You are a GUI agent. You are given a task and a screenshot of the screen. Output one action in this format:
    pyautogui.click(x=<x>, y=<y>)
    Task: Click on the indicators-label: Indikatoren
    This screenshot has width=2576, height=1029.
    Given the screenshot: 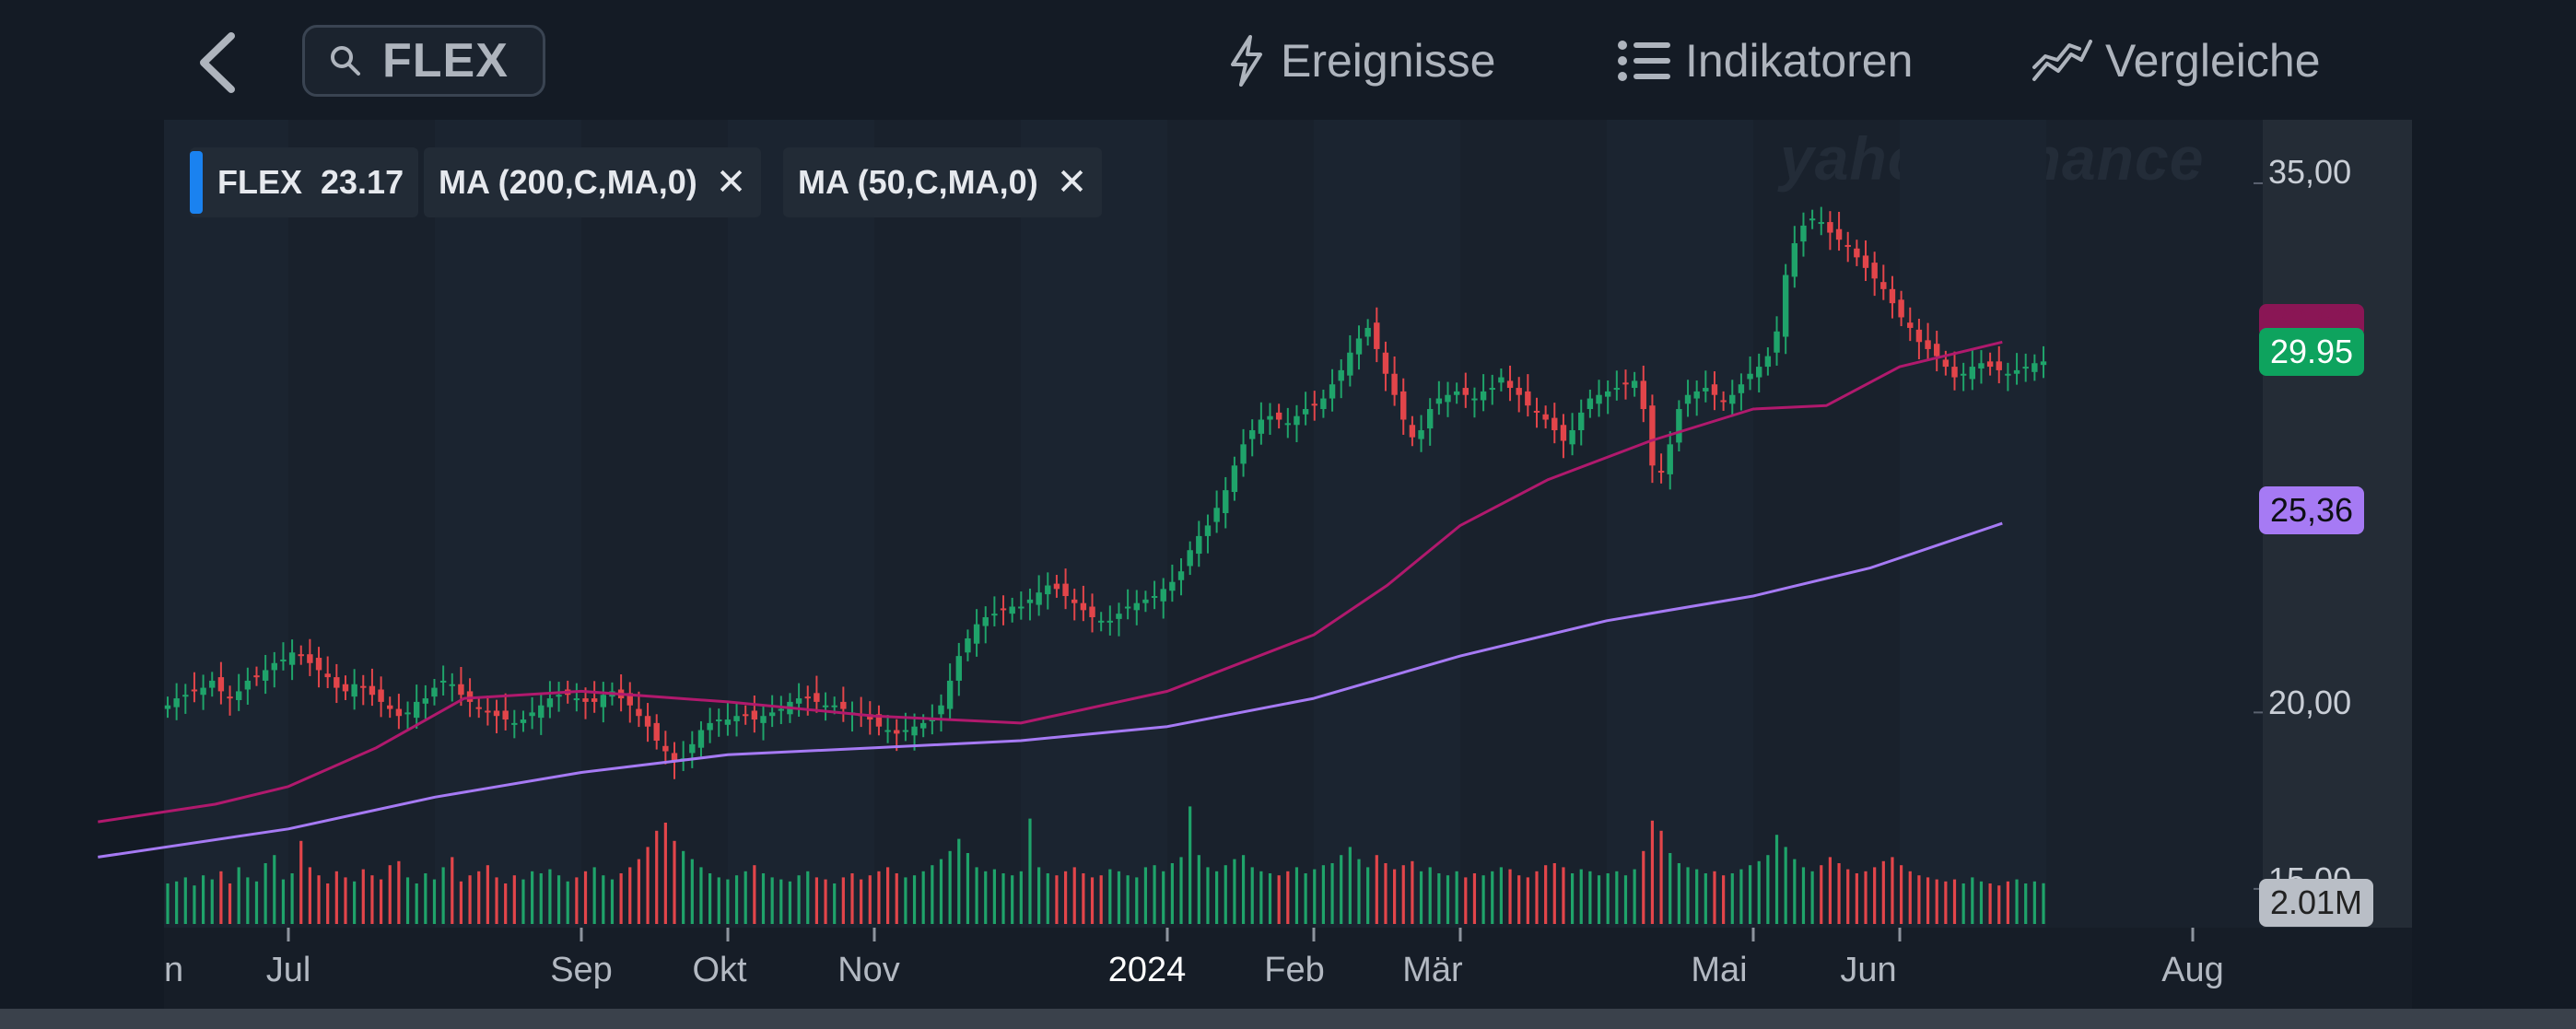 What is the action you would take?
    pyautogui.click(x=1799, y=61)
    